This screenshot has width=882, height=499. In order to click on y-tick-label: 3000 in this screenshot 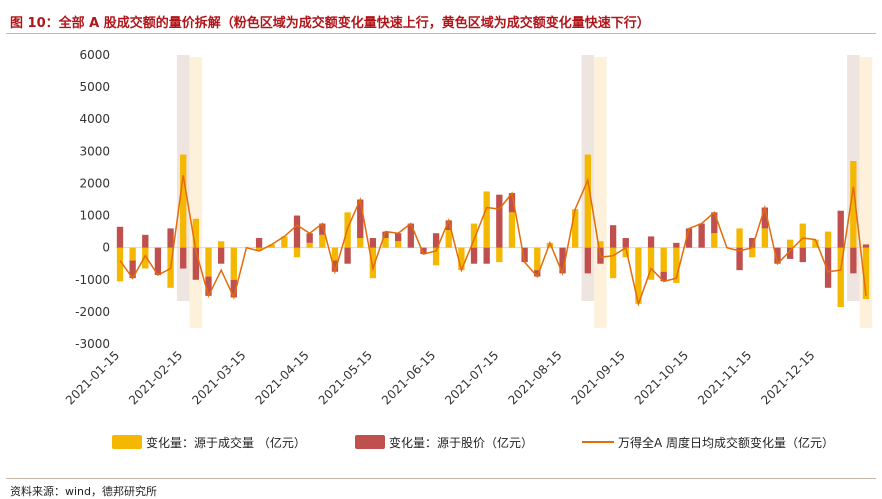, I will do `click(94, 151)`.